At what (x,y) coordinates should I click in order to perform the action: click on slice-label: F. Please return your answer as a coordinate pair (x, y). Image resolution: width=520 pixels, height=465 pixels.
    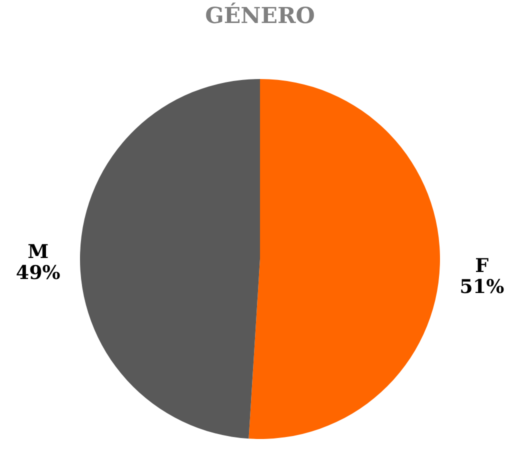
    Looking at the image, I should click on (482, 265).